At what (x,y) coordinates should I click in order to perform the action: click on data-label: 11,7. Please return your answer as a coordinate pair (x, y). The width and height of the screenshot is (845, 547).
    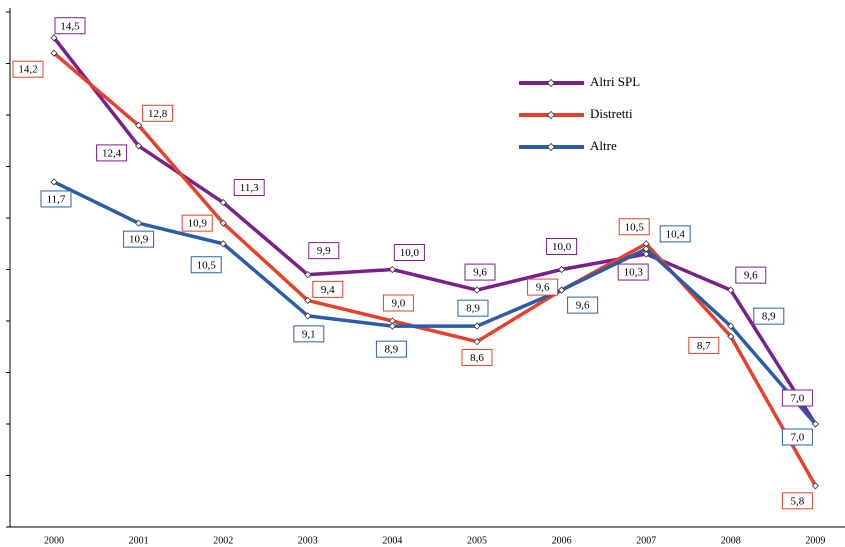
    Looking at the image, I should click on (56, 199).